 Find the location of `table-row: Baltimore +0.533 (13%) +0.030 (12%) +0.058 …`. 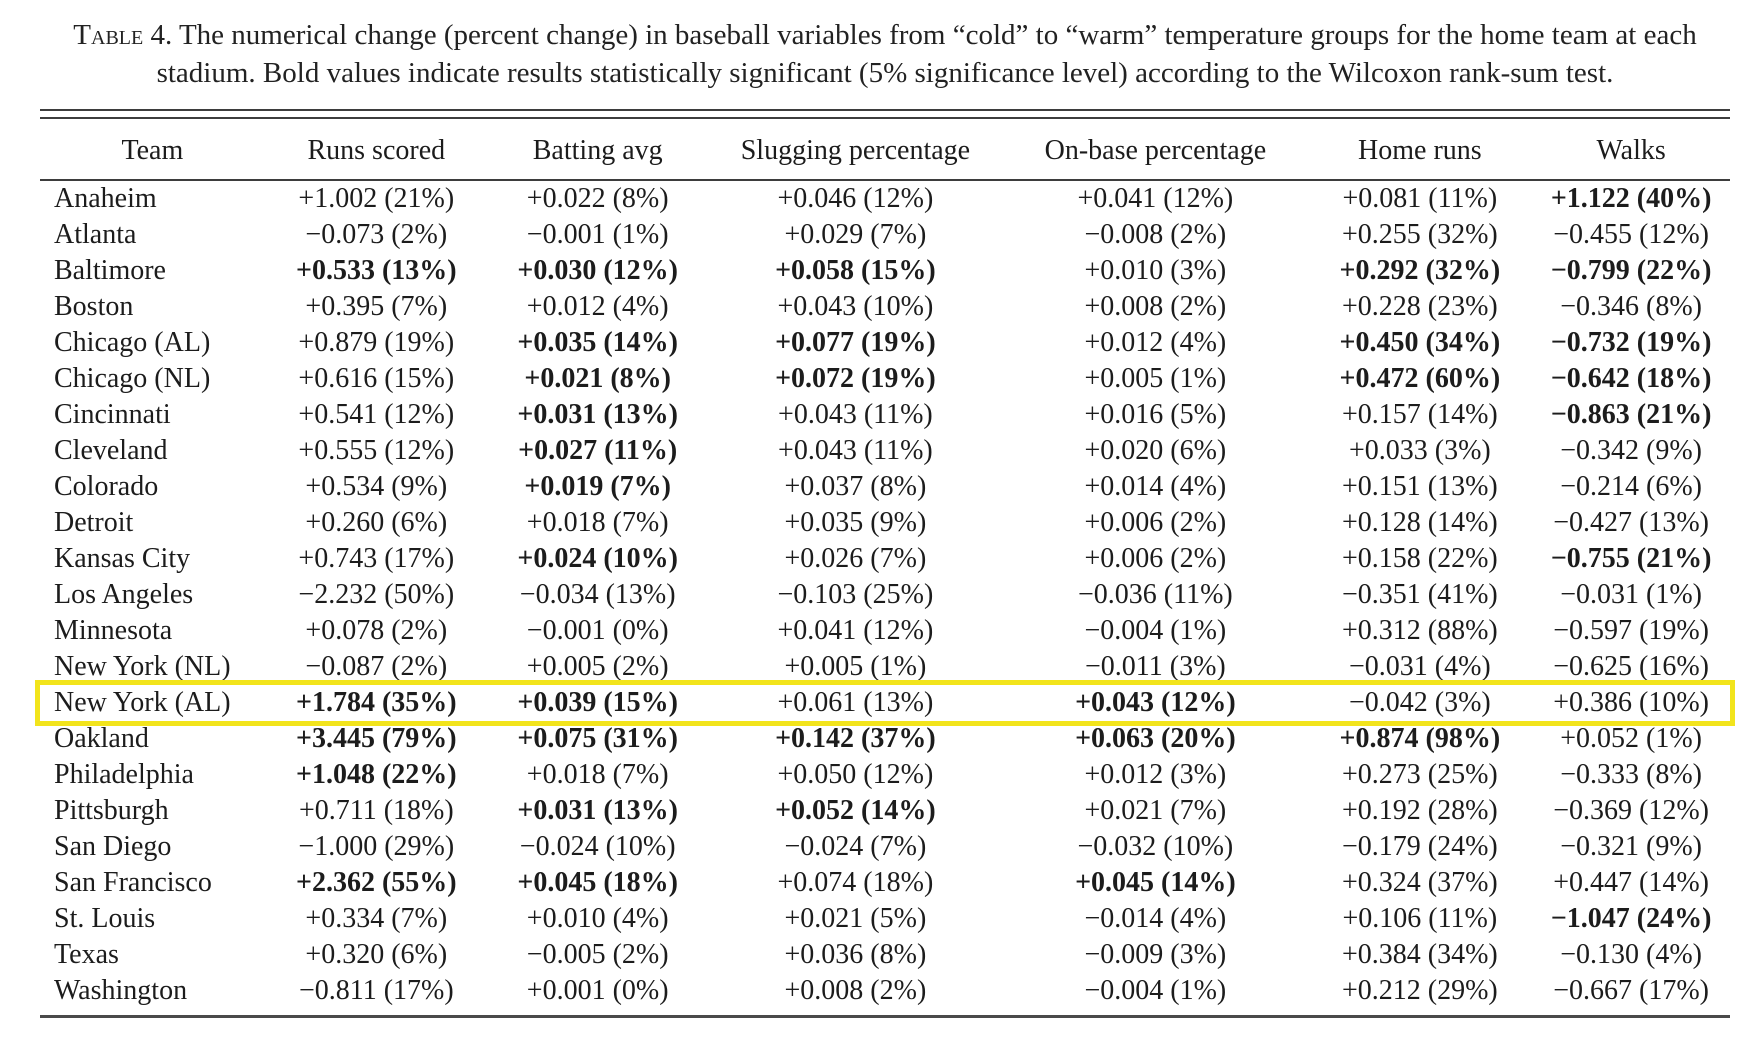

table-row: Baltimore +0.533 (13%) +0.030 (12%) +0.058 … is located at coordinates (885, 271).